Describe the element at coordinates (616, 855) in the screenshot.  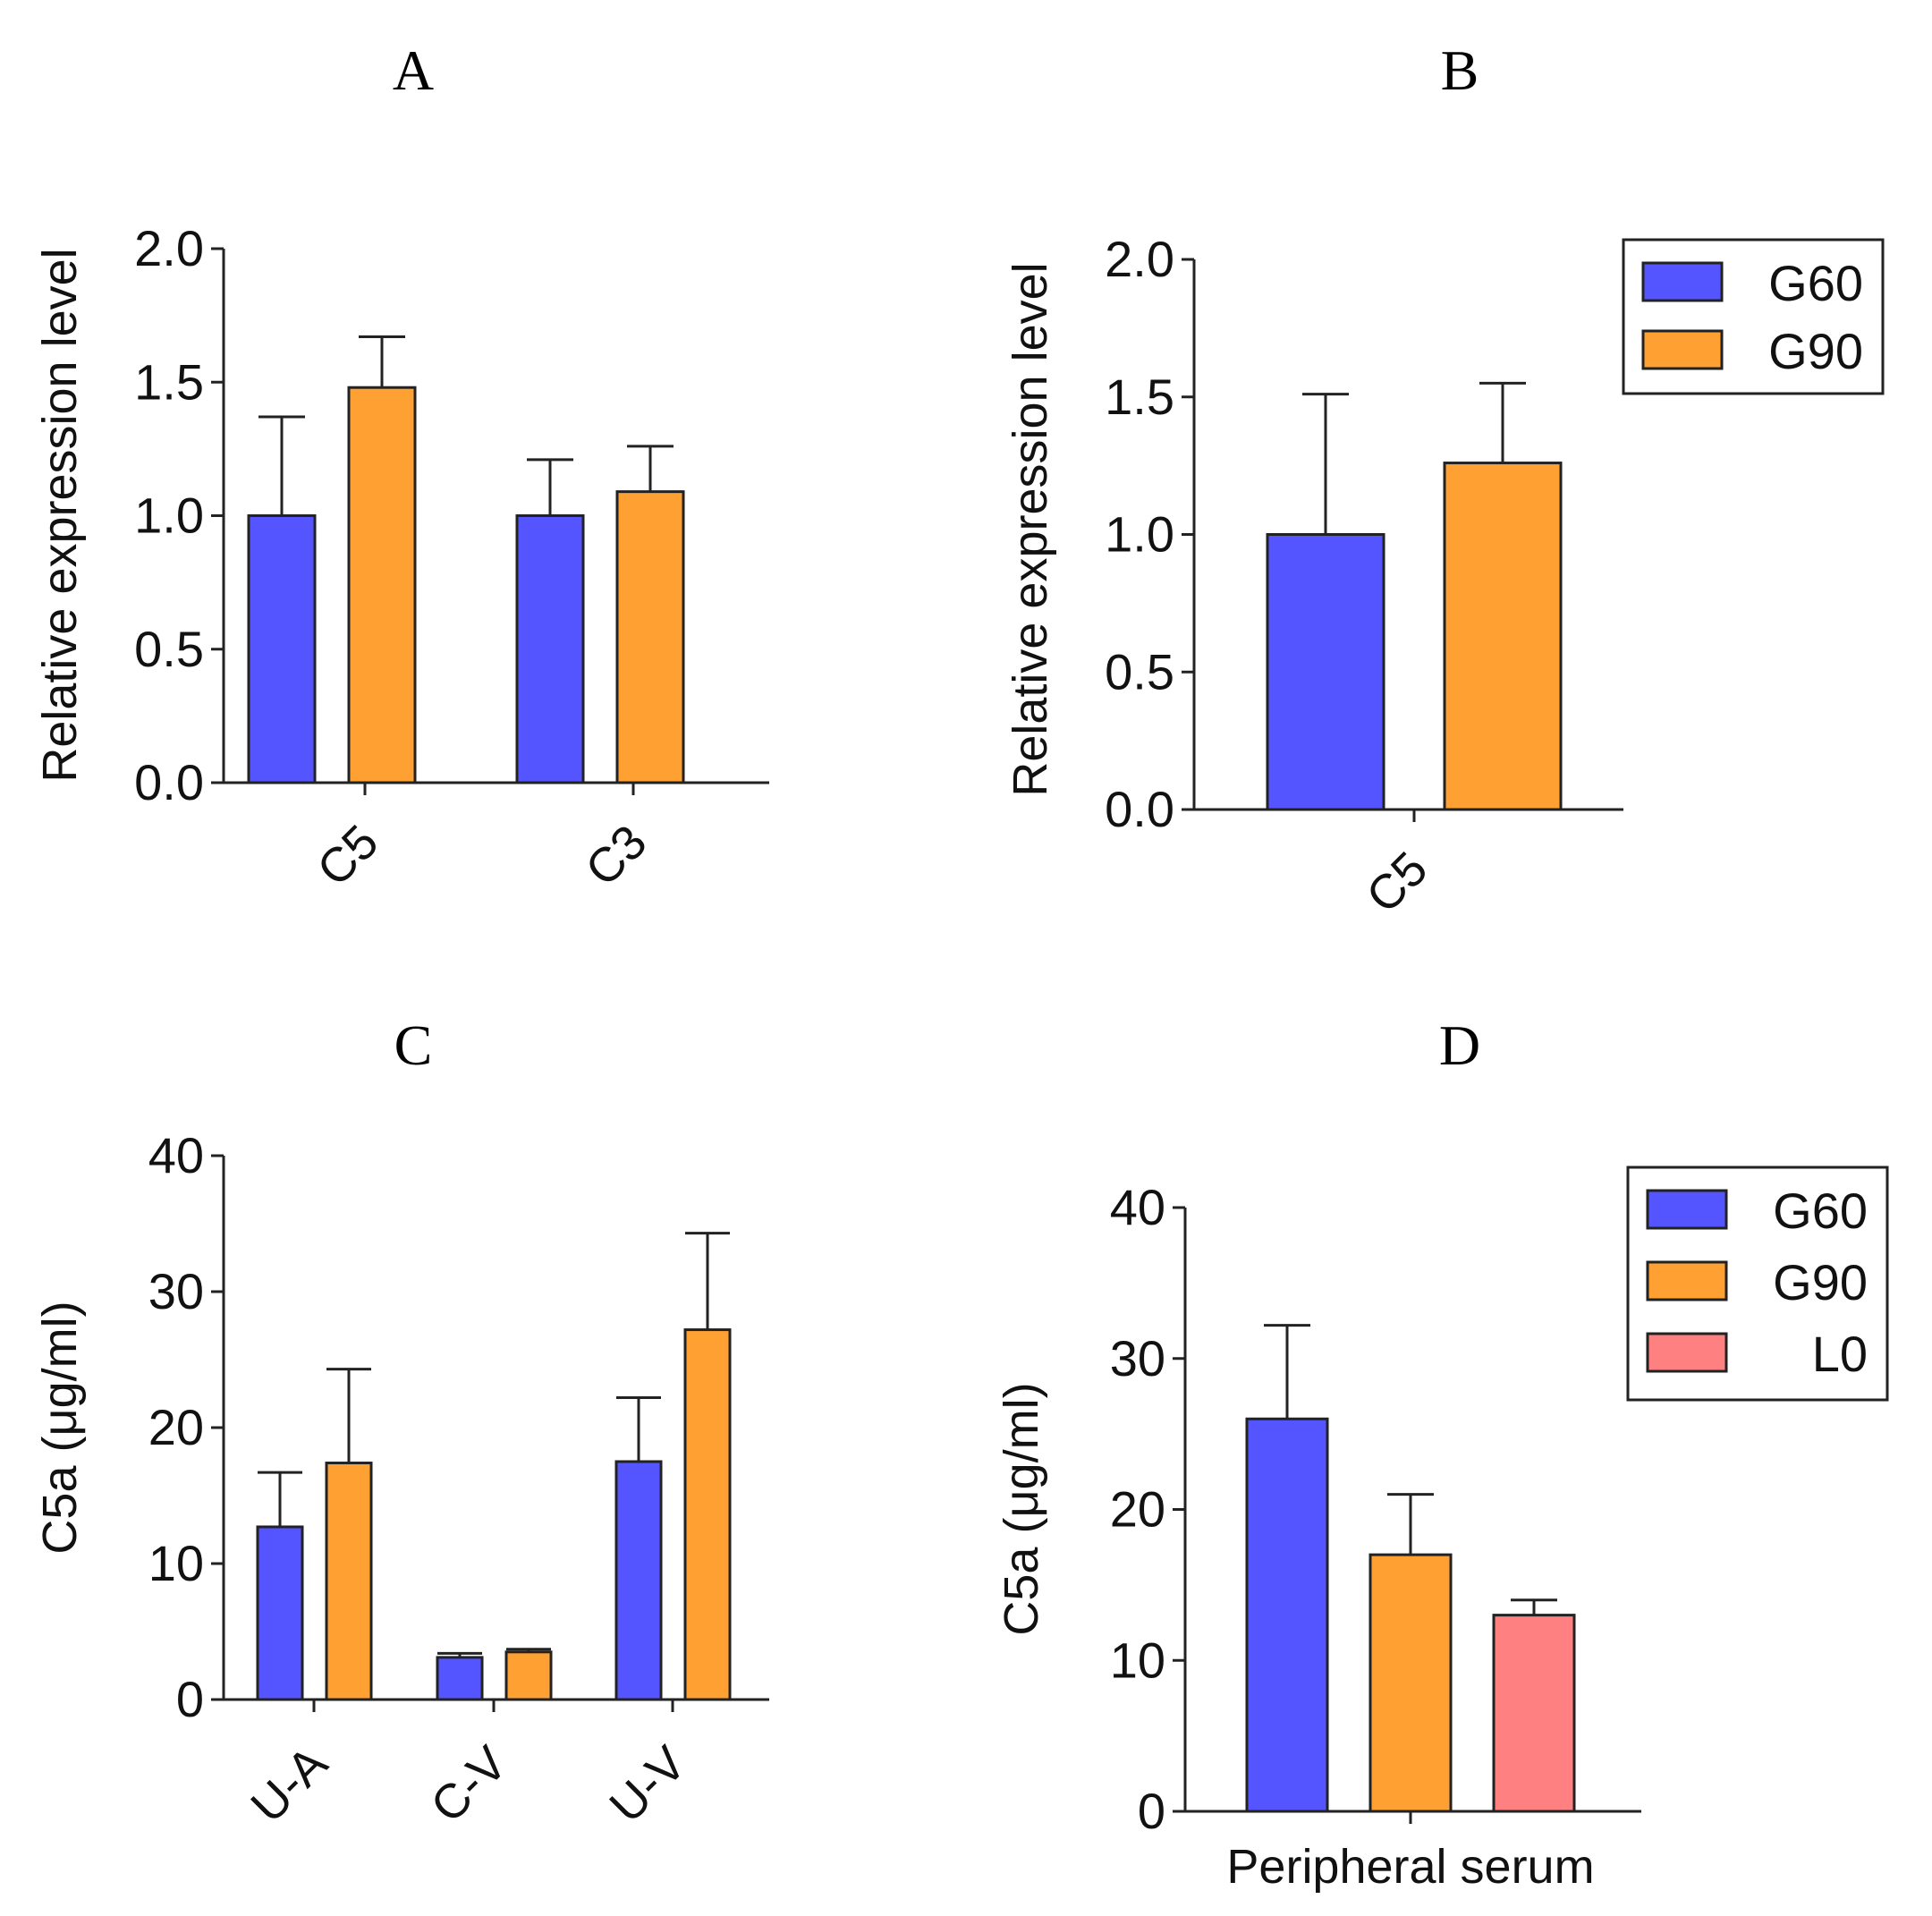
I see `x-category-label: C3` at that location.